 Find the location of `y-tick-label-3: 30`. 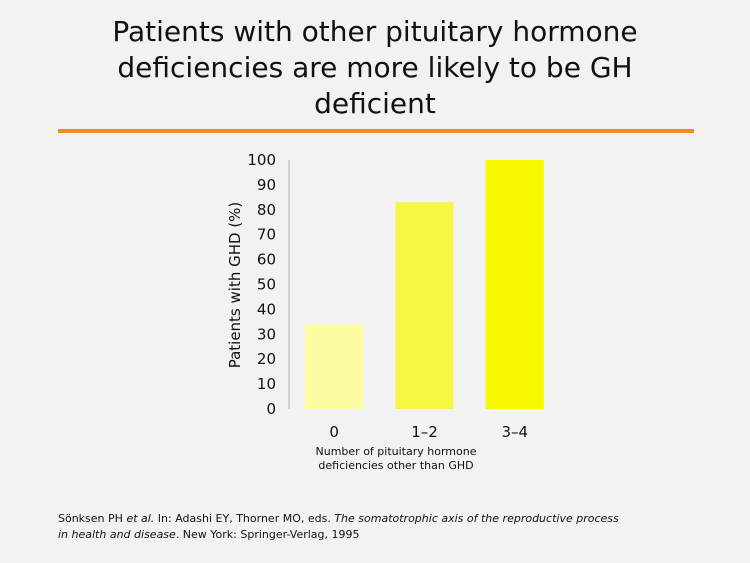

y-tick-label-3: 30 is located at coordinates (266, 334).